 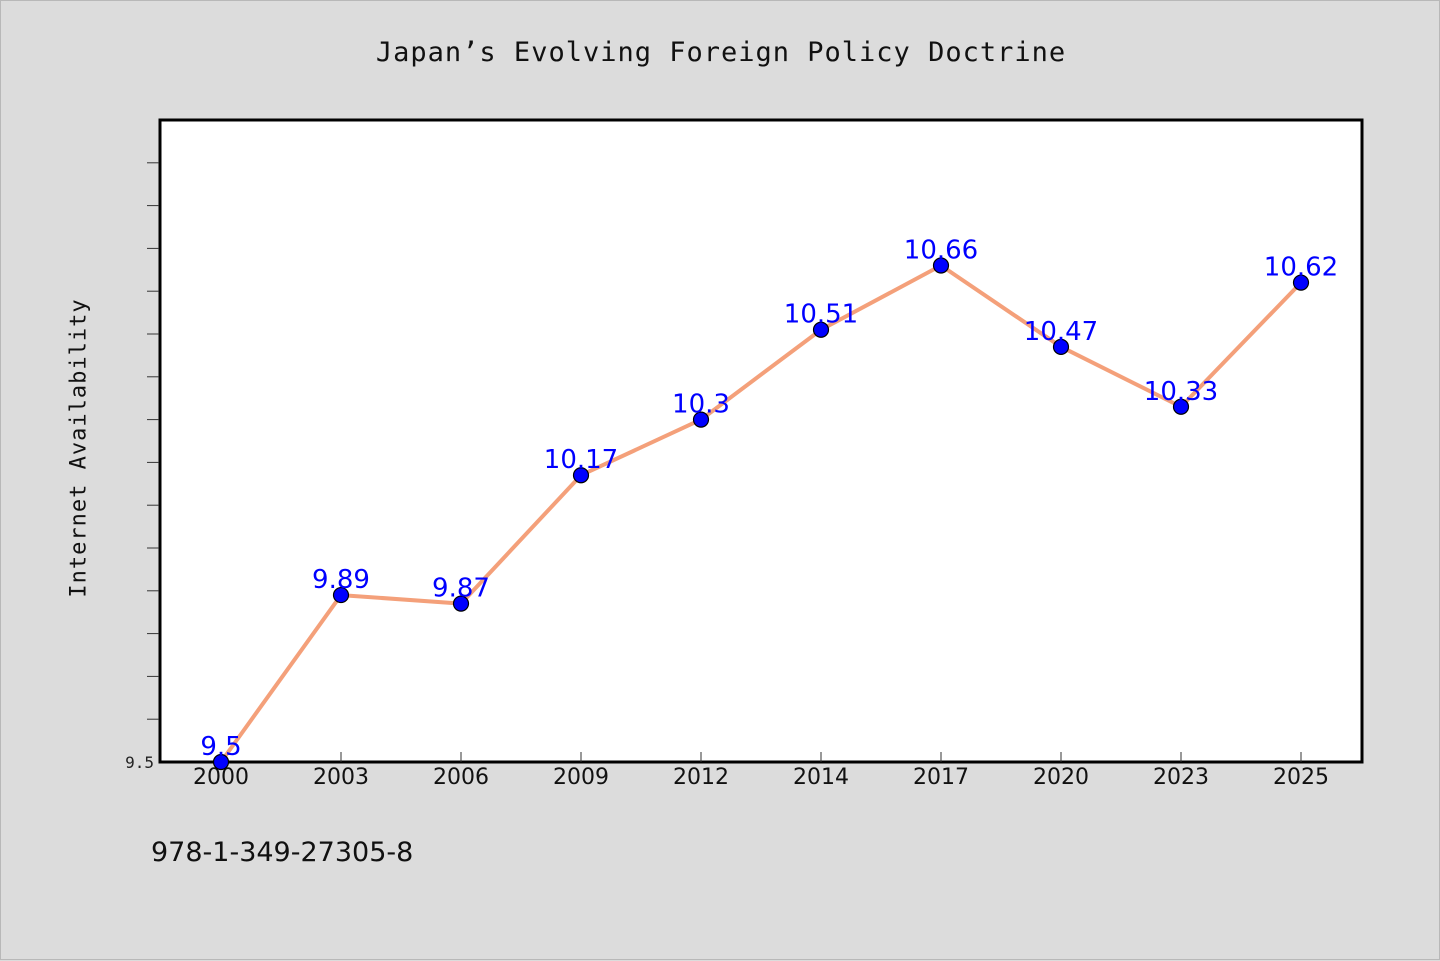 I want to click on data-label: 10.47, so click(x=1061, y=332).